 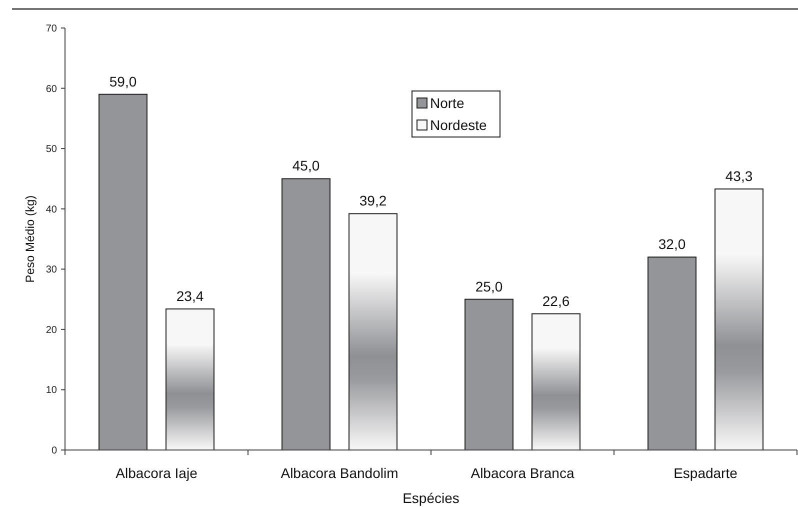 I want to click on x-tick-label: Albacora Branca, so click(x=522, y=473).